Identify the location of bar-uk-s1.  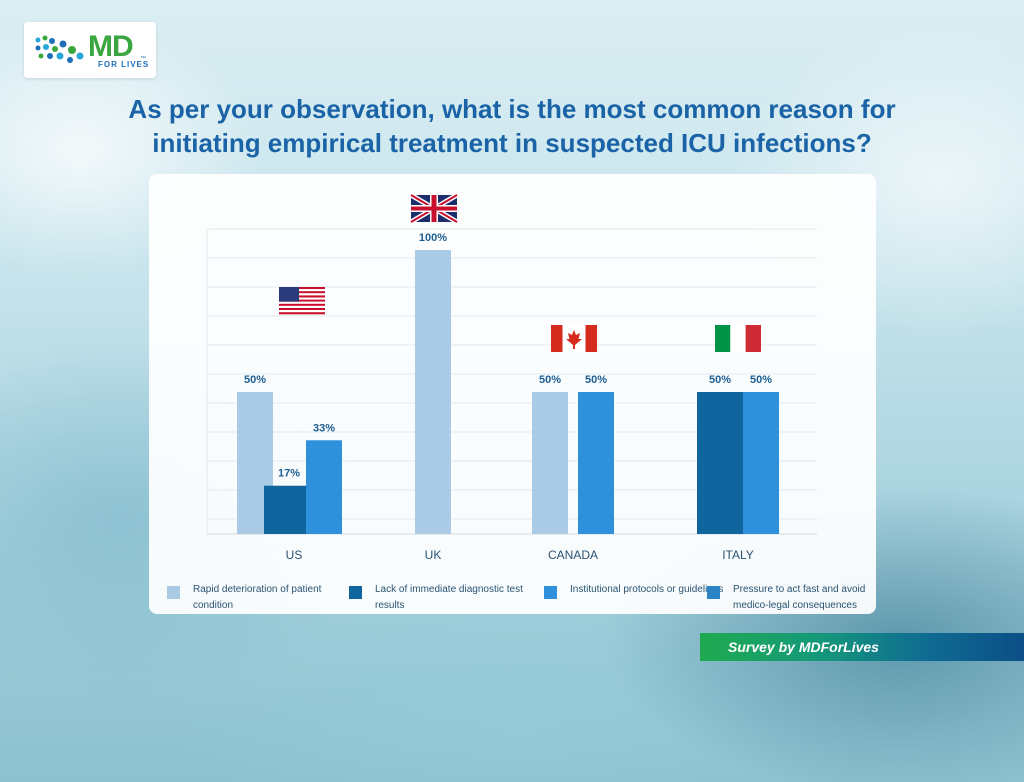
(433, 392).